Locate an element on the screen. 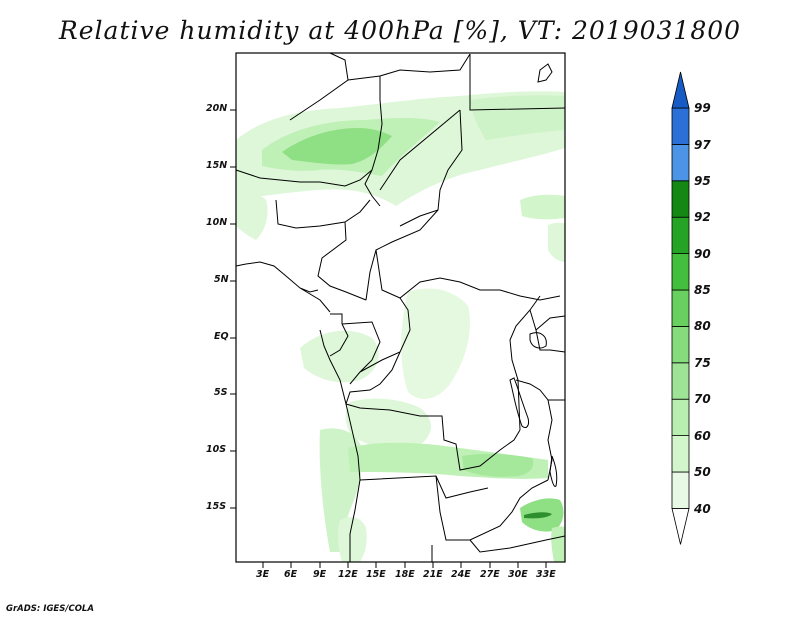 The height and width of the screenshot is (618, 800). coastline-east-top is located at coordinates (545, 73).